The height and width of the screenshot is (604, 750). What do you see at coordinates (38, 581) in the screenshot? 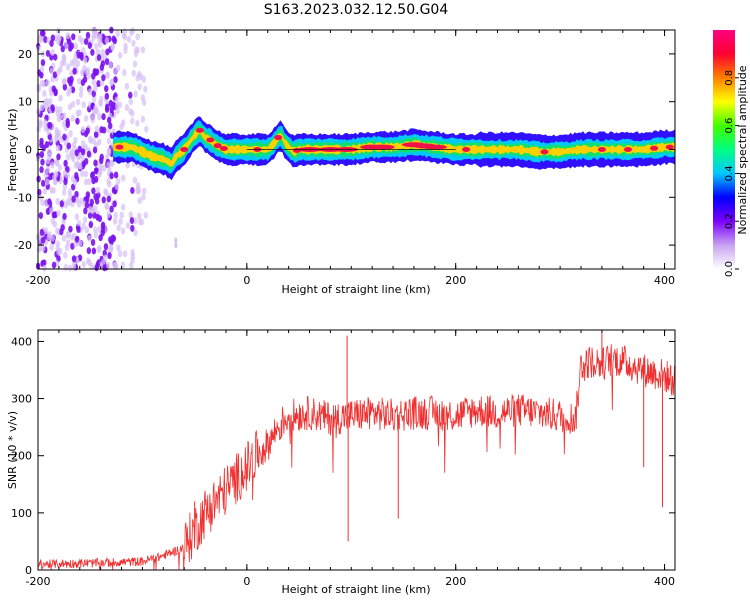
I see `snr-x-tick-label: -200` at bounding box center [38, 581].